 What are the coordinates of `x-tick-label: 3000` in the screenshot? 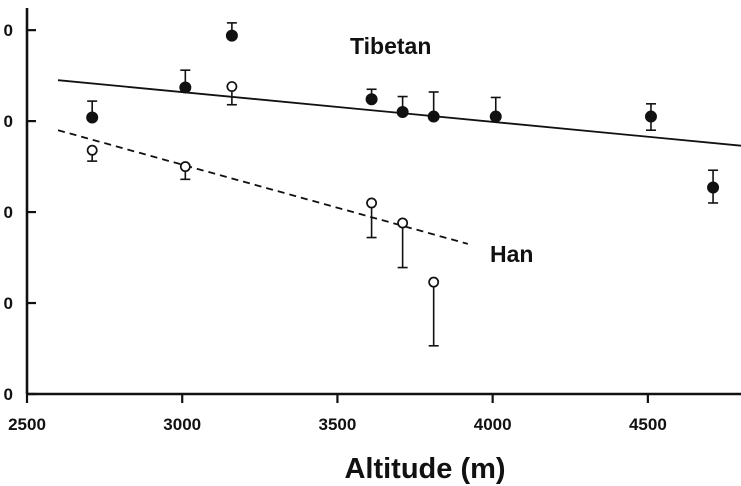 It's located at (182, 424).